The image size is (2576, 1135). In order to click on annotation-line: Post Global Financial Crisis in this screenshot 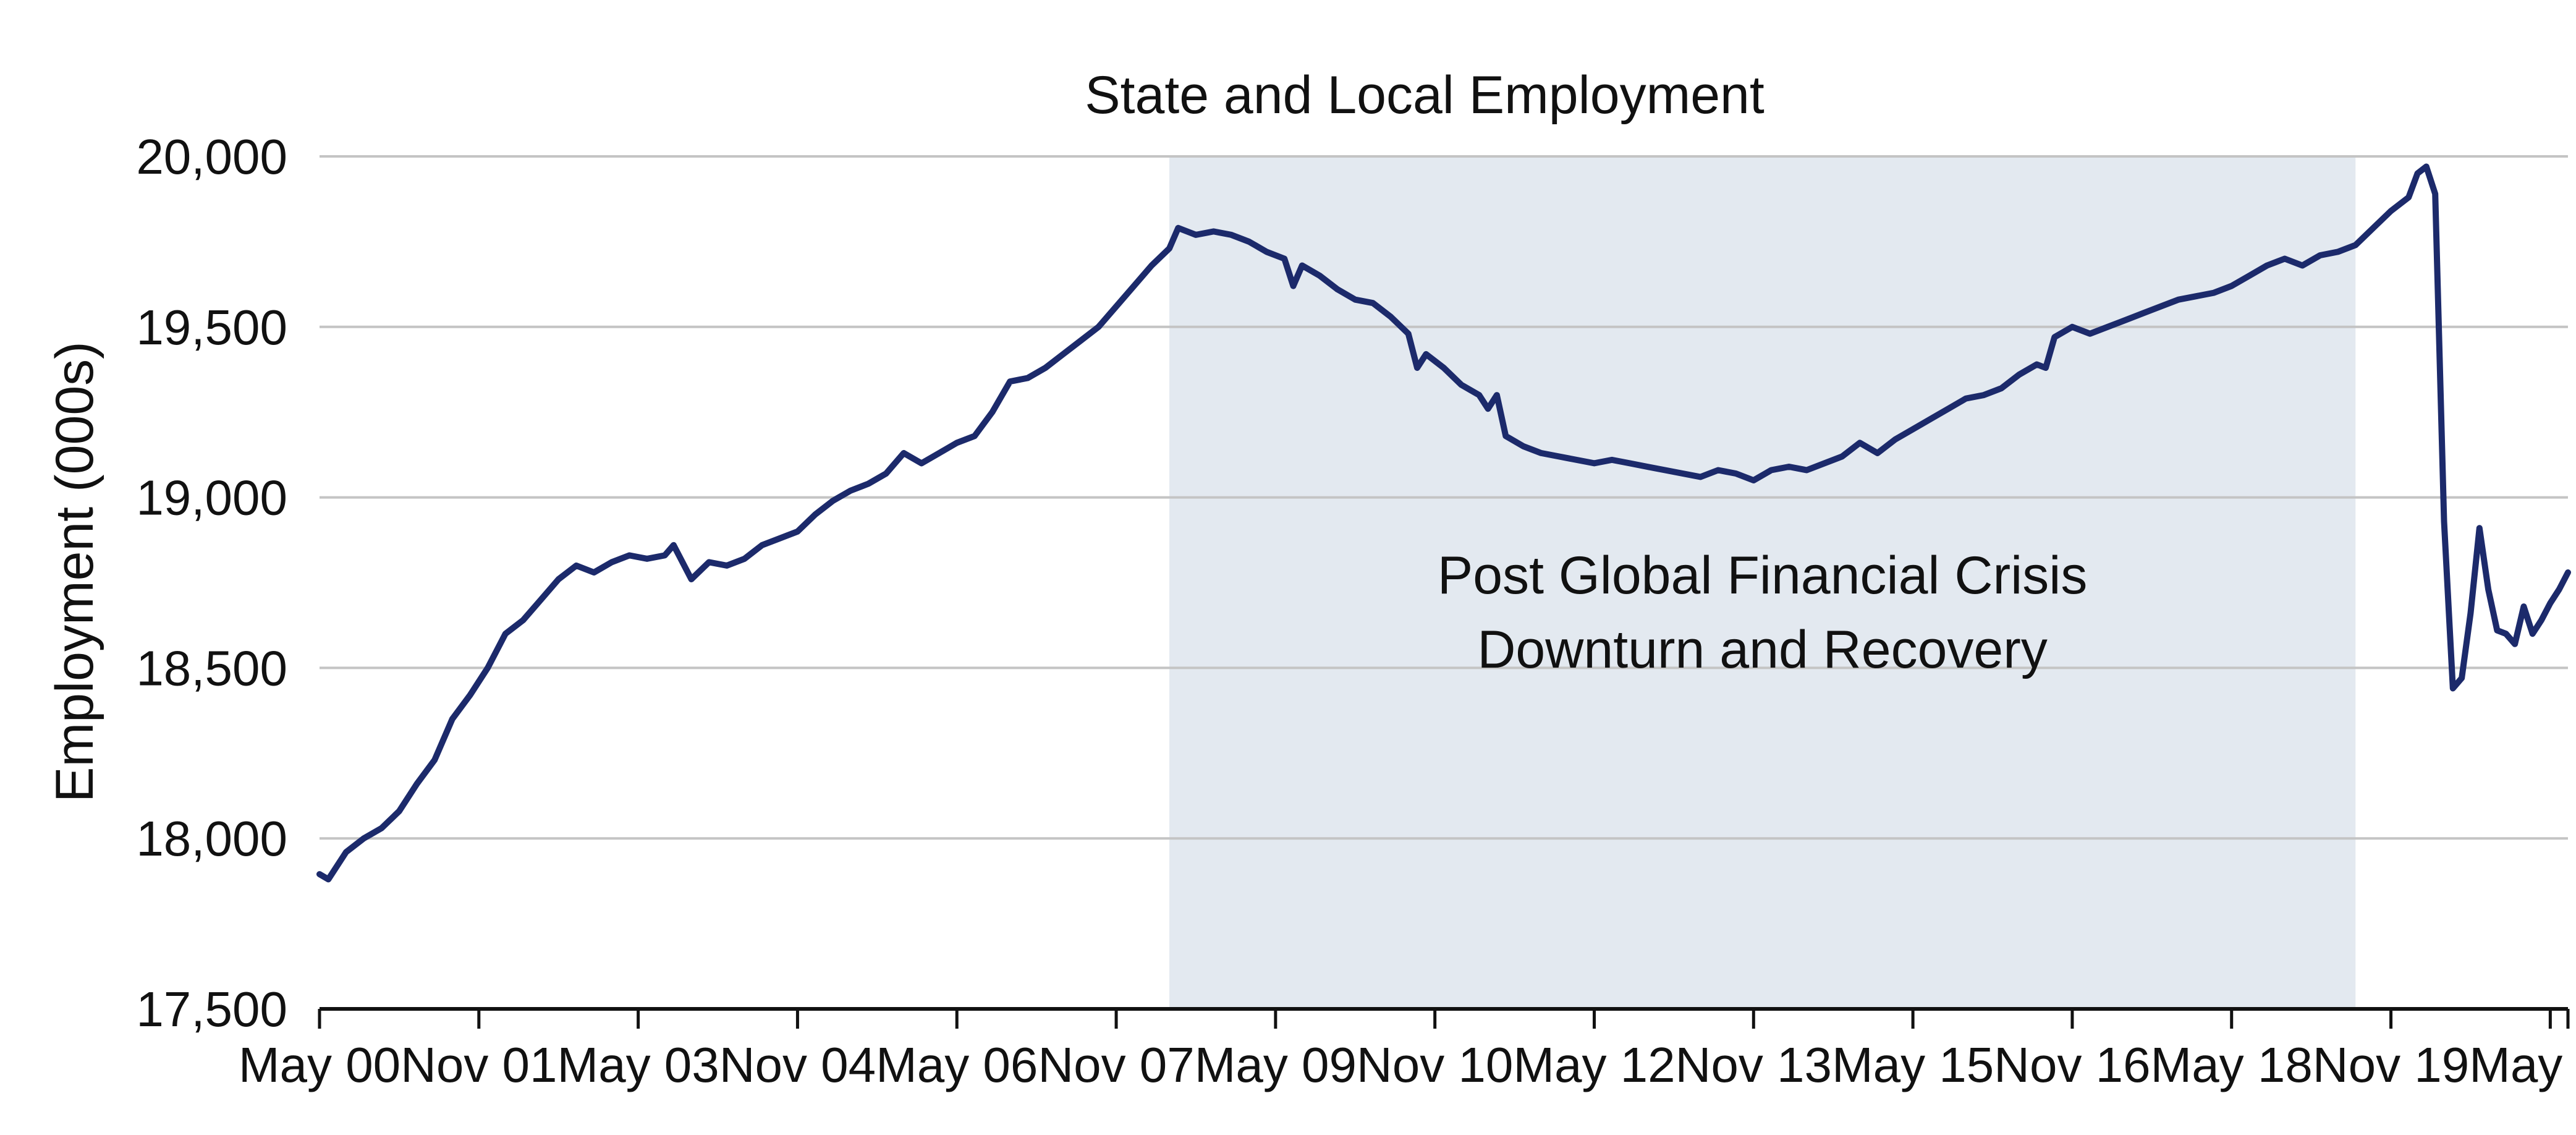, I will do `click(1762, 575)`.